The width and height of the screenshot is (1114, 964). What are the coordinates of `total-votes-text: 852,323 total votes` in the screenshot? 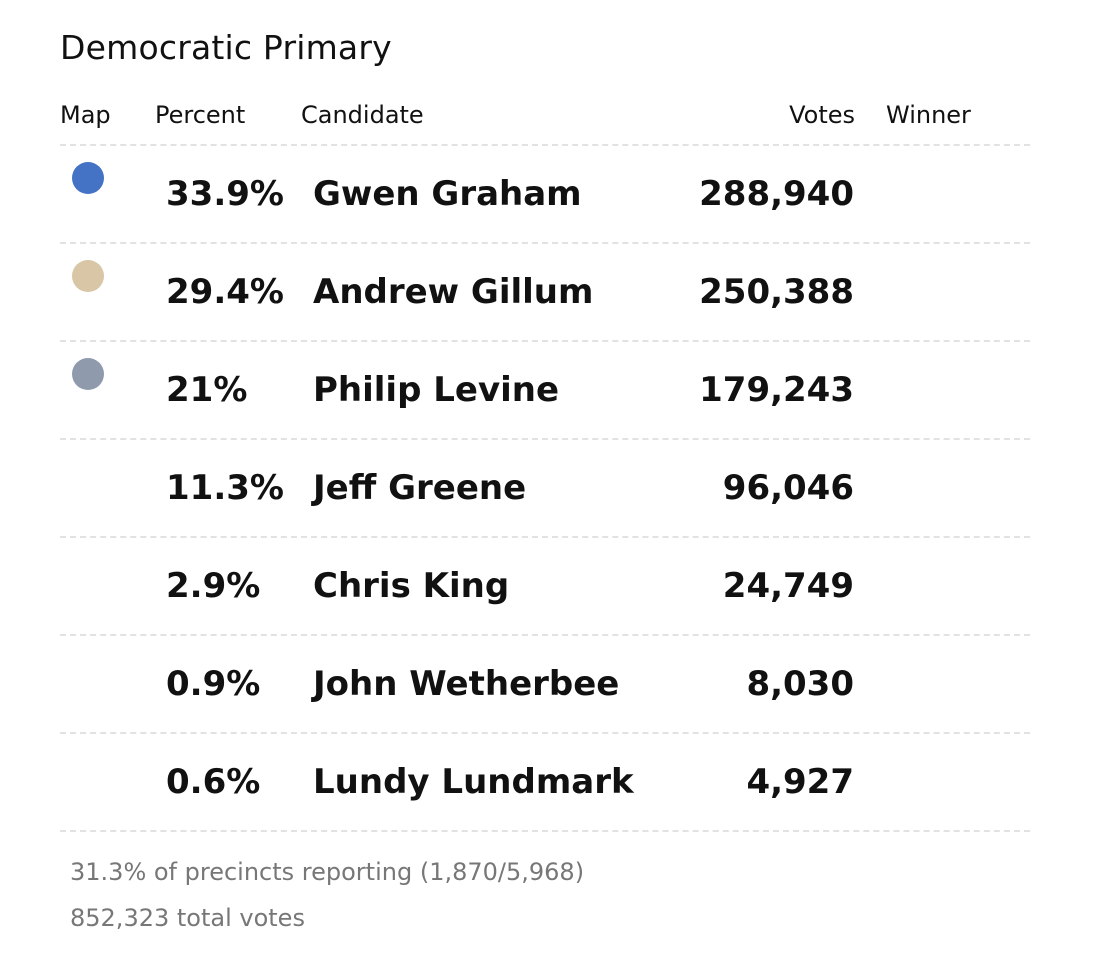 It's located at (187, 918).